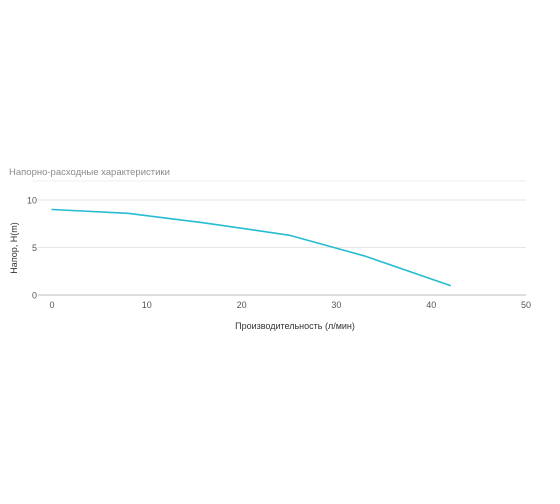 This screenshot has width=560, height=504. I want to click on y-tick-label: 0, so click(34, 296).